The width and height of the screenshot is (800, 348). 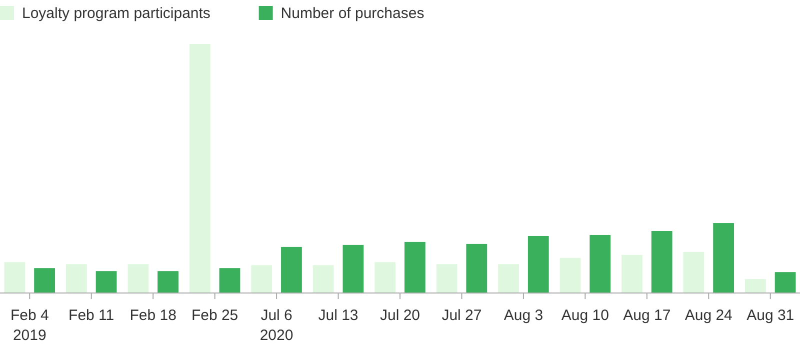 What do you see at coordinates (770, 315) in the screenshot?
I see `x-tick-label: Aug 31` at bounding box center [770, 315].